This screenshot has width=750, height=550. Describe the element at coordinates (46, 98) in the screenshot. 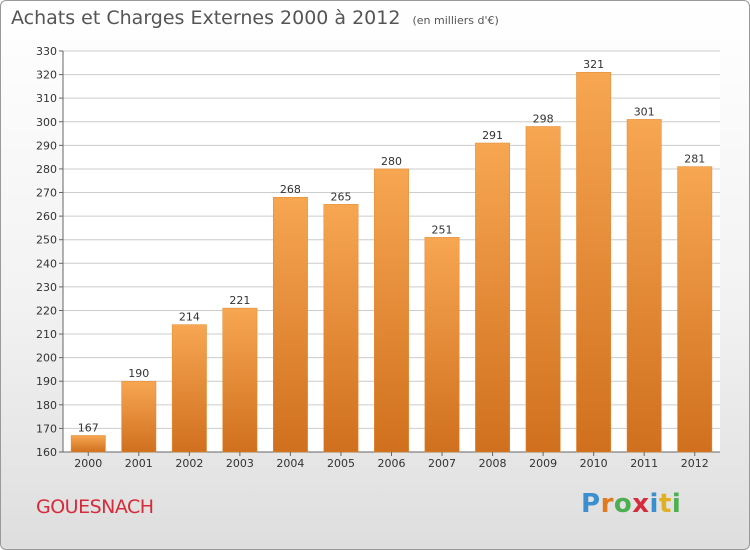

I see `y-tick-label: 310` at that location.